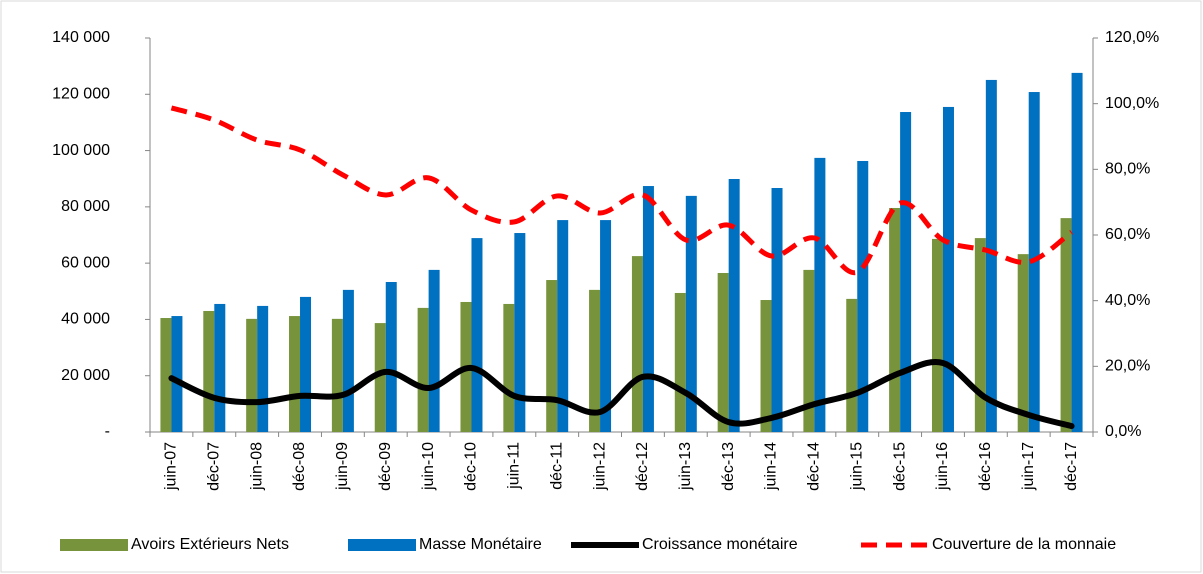  I want to click on y-tick-label: 40 000, so click(85, 319).